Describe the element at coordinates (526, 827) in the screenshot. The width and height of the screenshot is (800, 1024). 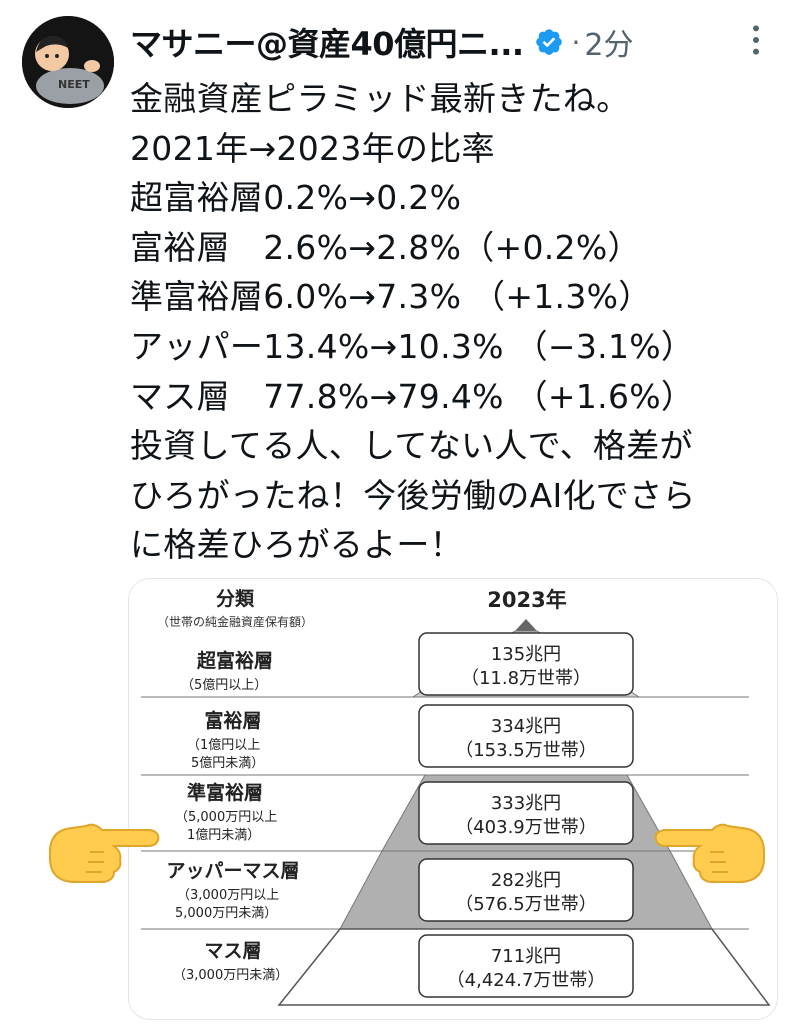
I see `tier-households: （403.9万世帯）` at that location.